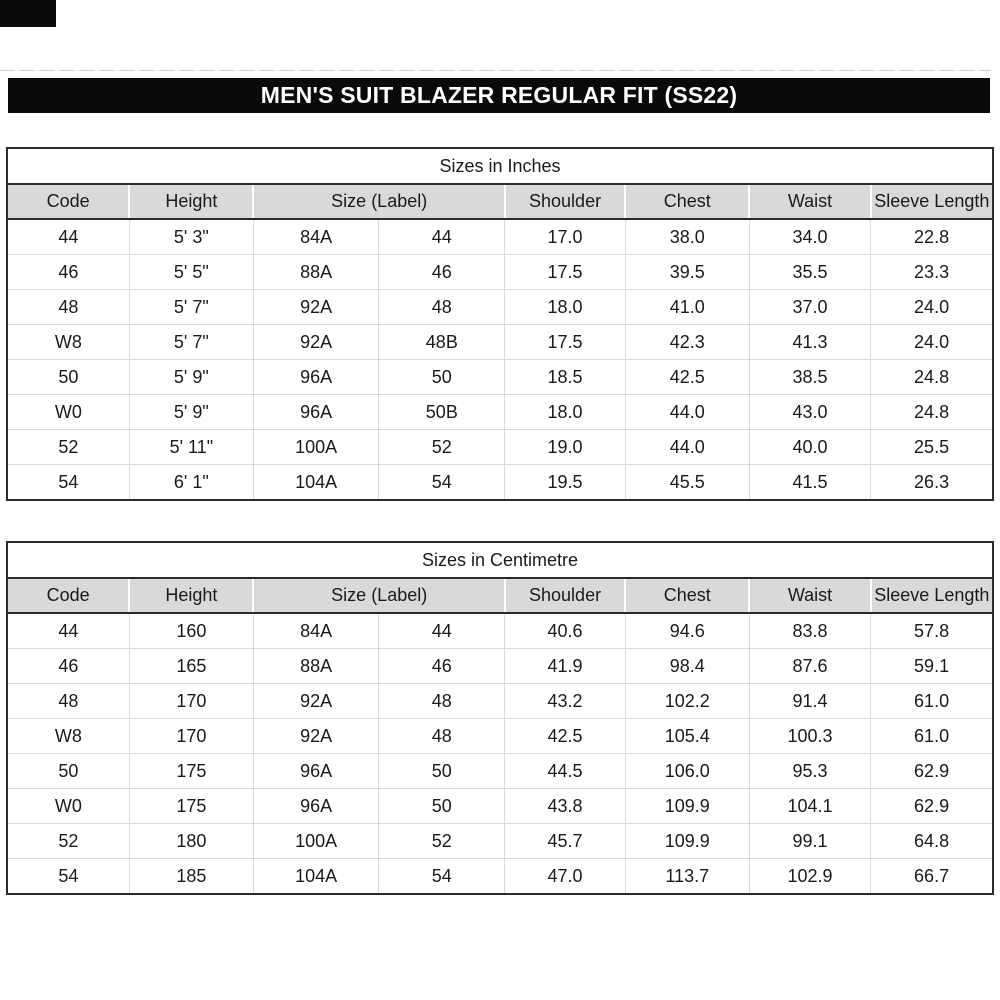  Describe the element at coordinates (500, 560) in the screenshot. I see `table-title: Sizes in Centimetre` at that location.